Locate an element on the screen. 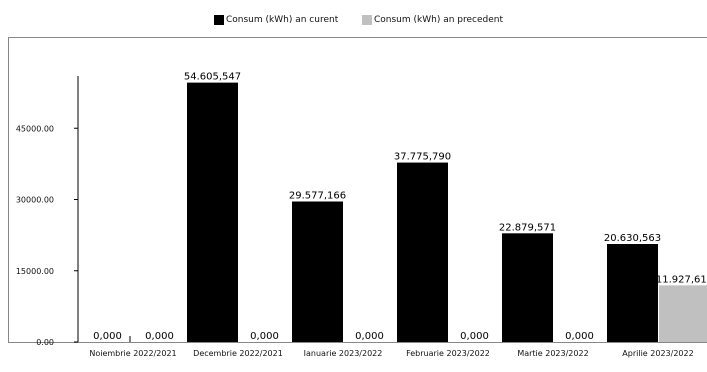  legend-swatch-previous is located at coordinates (367, 20).